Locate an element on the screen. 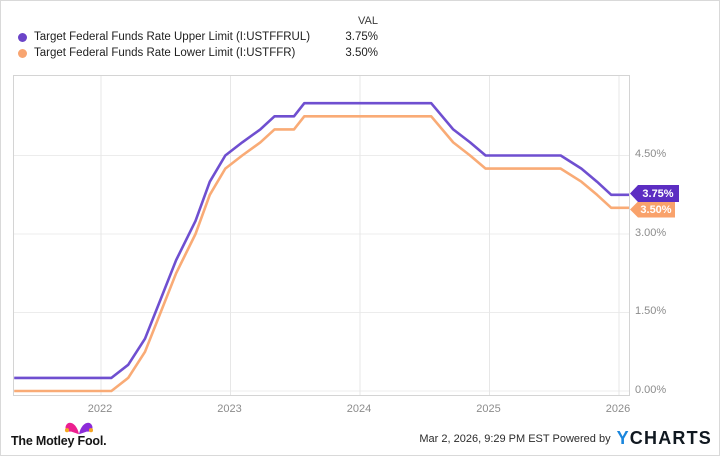 This screenshot has width=720, height=456. lower-value-badge-label: 3.50% is located at coordinates (656, 209).